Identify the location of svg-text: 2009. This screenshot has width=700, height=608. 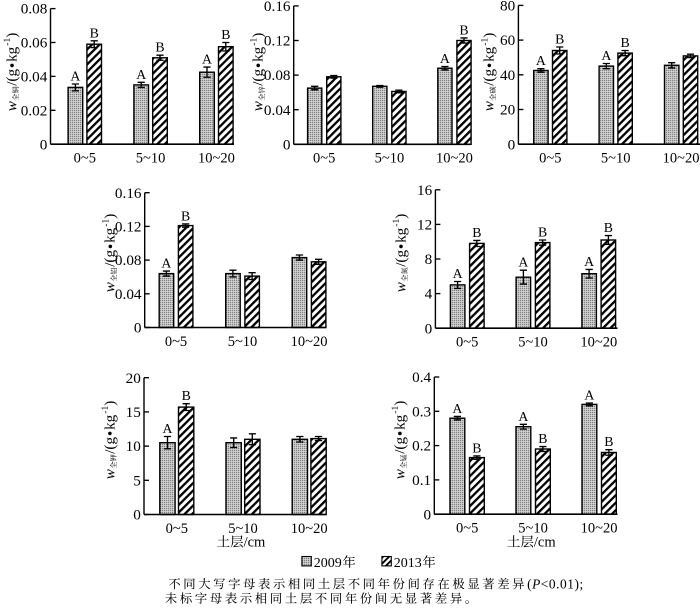
(328, 563).